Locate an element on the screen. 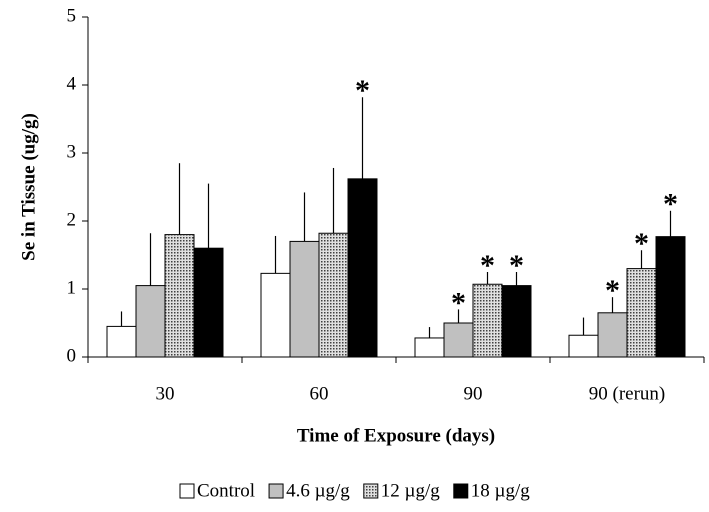 The image size is (709, 512). x-tick-label: 90 (rerun) is located at coordinates (627, 393).